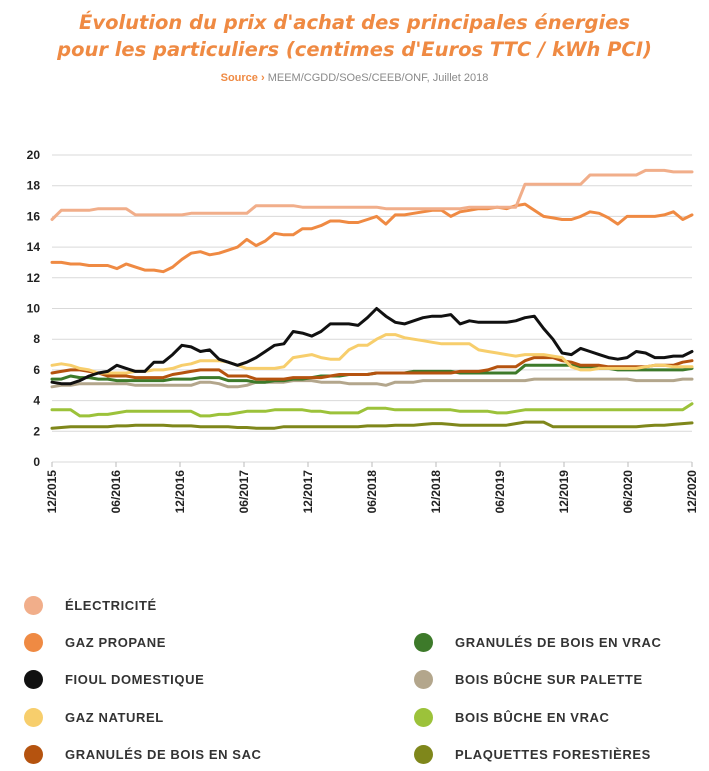 The height and width of the screenshot is (771, 709). Describe the element at coordinates (34, 186) in the screenshot. I see `y-tick-label: 18` at that location.